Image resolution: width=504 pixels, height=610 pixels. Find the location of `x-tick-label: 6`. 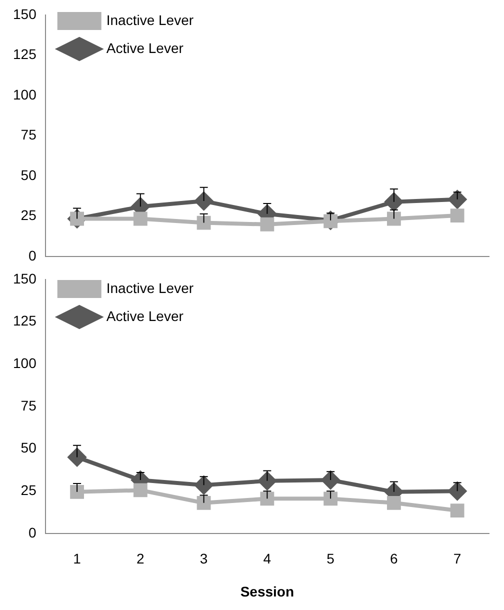

x-tick-label: 6 is located at coordinates (394, 558).